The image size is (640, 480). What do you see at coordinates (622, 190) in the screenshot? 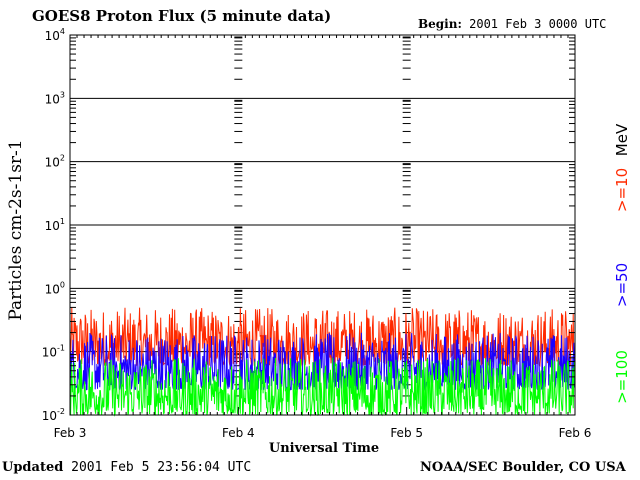
I see `legend-entry: >=10` at bounding box center [622, 190].